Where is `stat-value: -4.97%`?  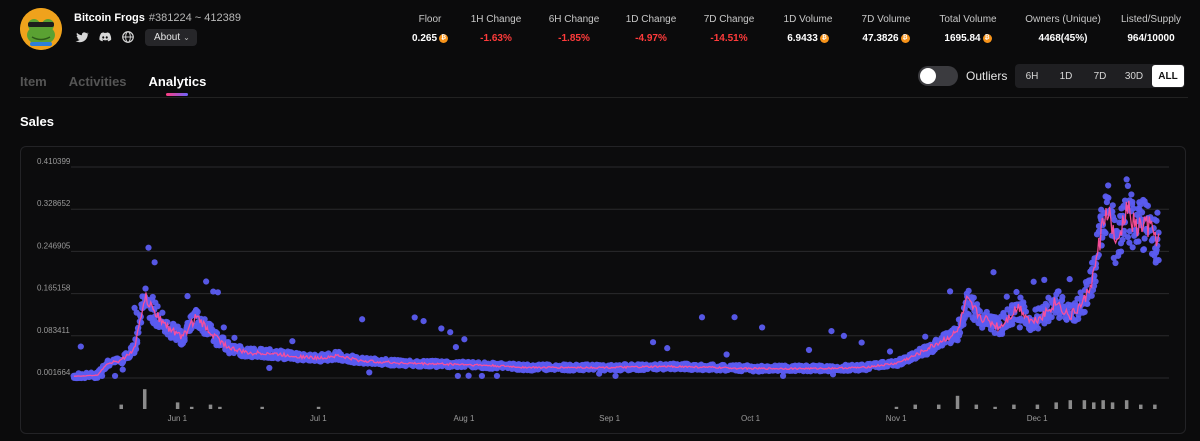
stat-value: -4.97% is located at coordinates (651, 38).